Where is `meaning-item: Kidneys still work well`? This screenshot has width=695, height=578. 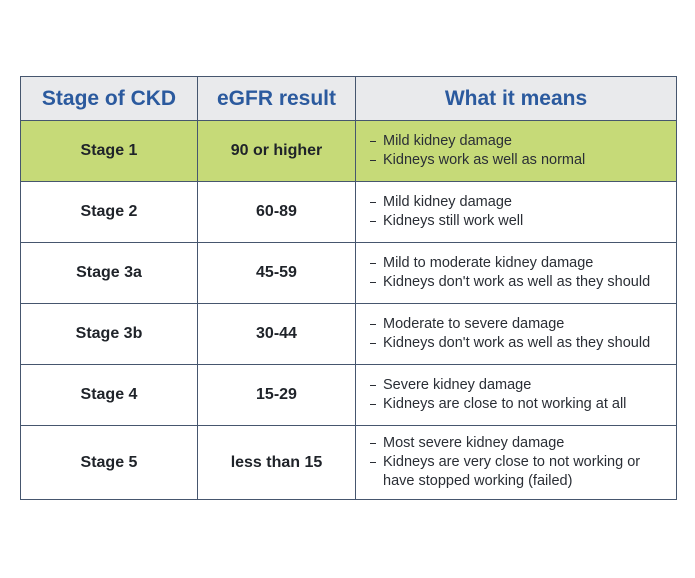
meaning-item: Kidneys still work well is located at coordinates (517, 221).